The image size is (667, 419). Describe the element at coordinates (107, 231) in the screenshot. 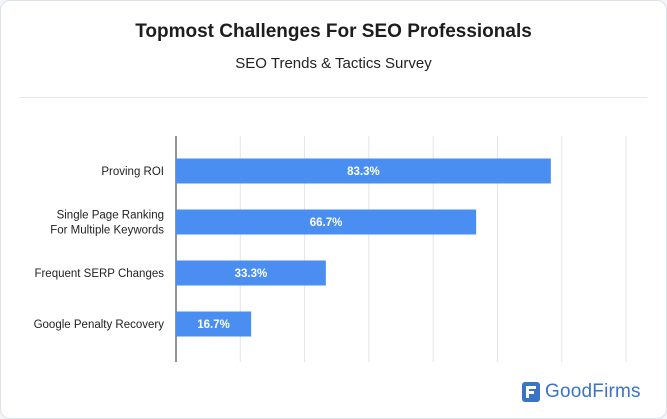

I see `category-label: For Multiple Keywords` at that location.